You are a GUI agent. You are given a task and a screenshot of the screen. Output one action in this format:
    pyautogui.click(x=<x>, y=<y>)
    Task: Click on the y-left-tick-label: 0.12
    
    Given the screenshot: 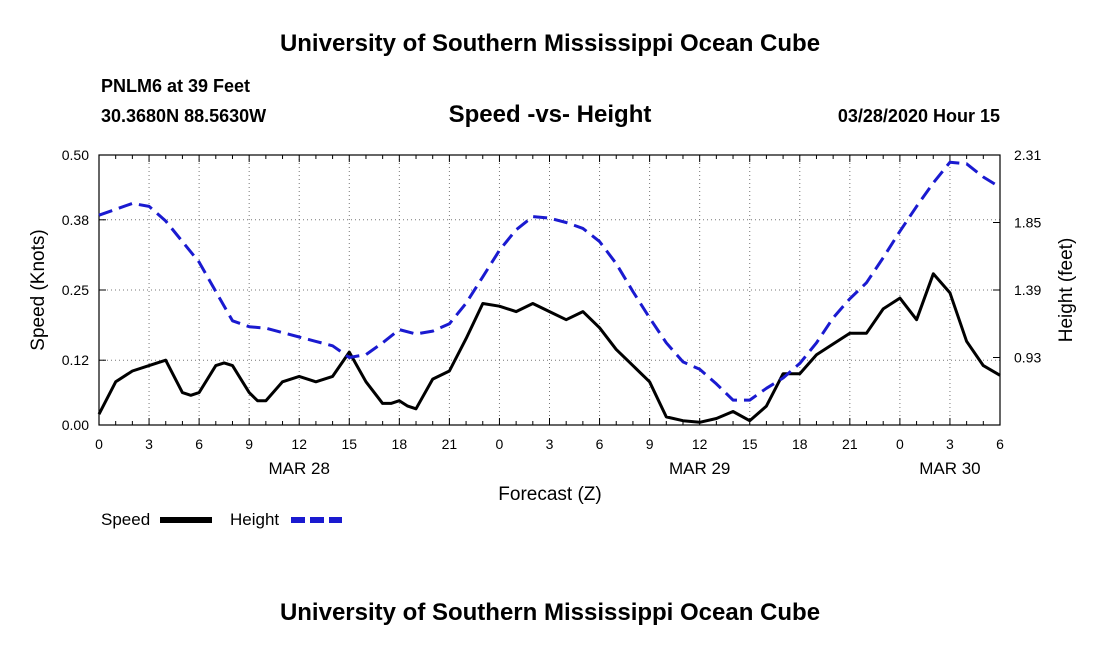 What is the action you would take?
    pyautogui.click(x=75, y=360)
    